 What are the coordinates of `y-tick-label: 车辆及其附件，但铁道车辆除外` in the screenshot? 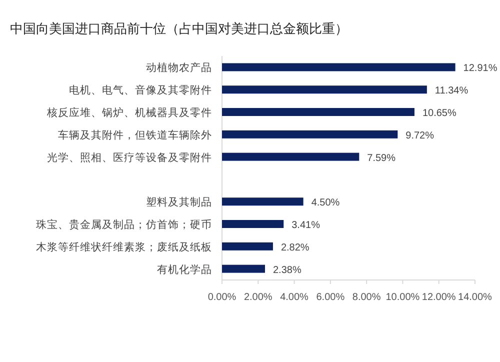 It's located at (135, 135).